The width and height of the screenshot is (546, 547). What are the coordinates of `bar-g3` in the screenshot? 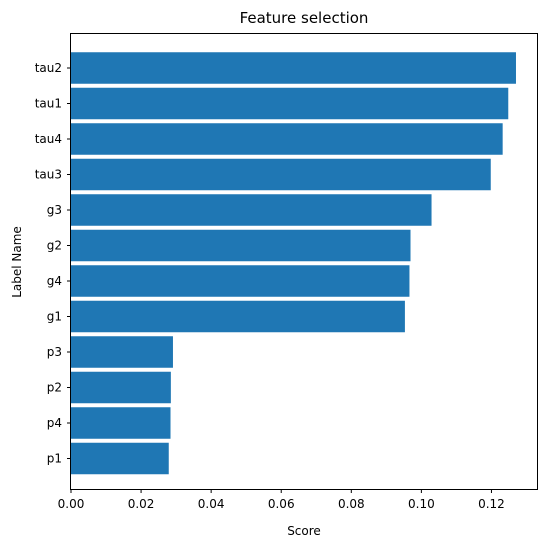 It's located at (251, 210).